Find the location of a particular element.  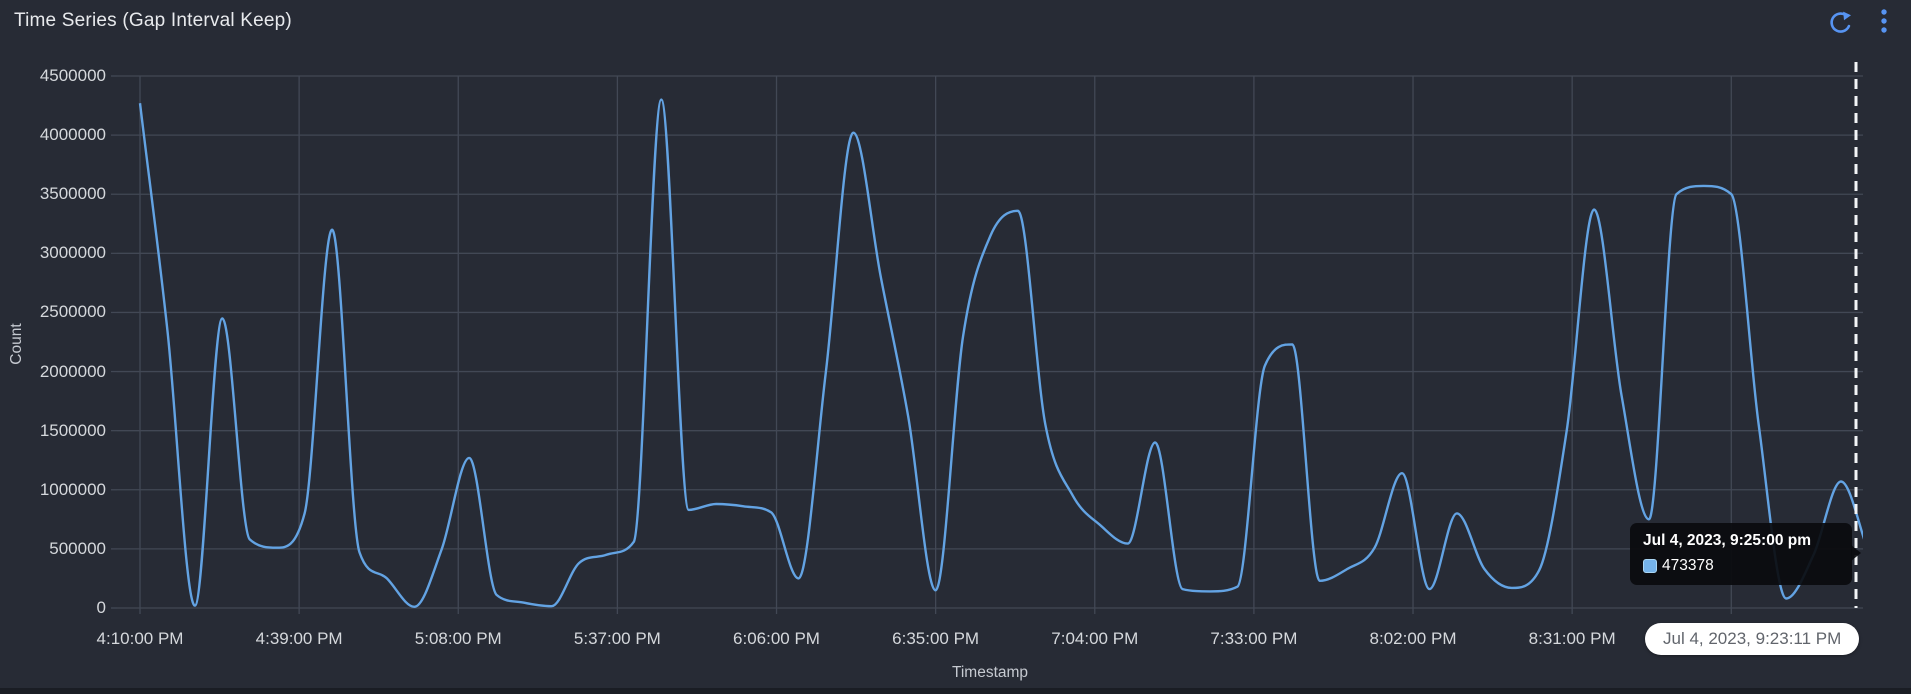

chart-tooltip: Jul 4, 2023, 9:25:00 pm 473378 is located at coordinates (1745, 554).